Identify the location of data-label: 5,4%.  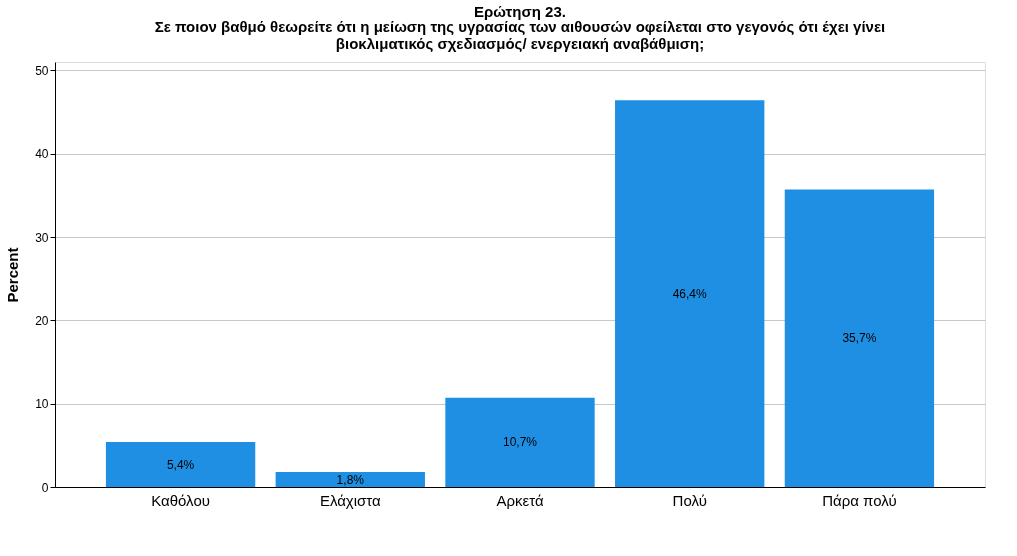
(180, 464).